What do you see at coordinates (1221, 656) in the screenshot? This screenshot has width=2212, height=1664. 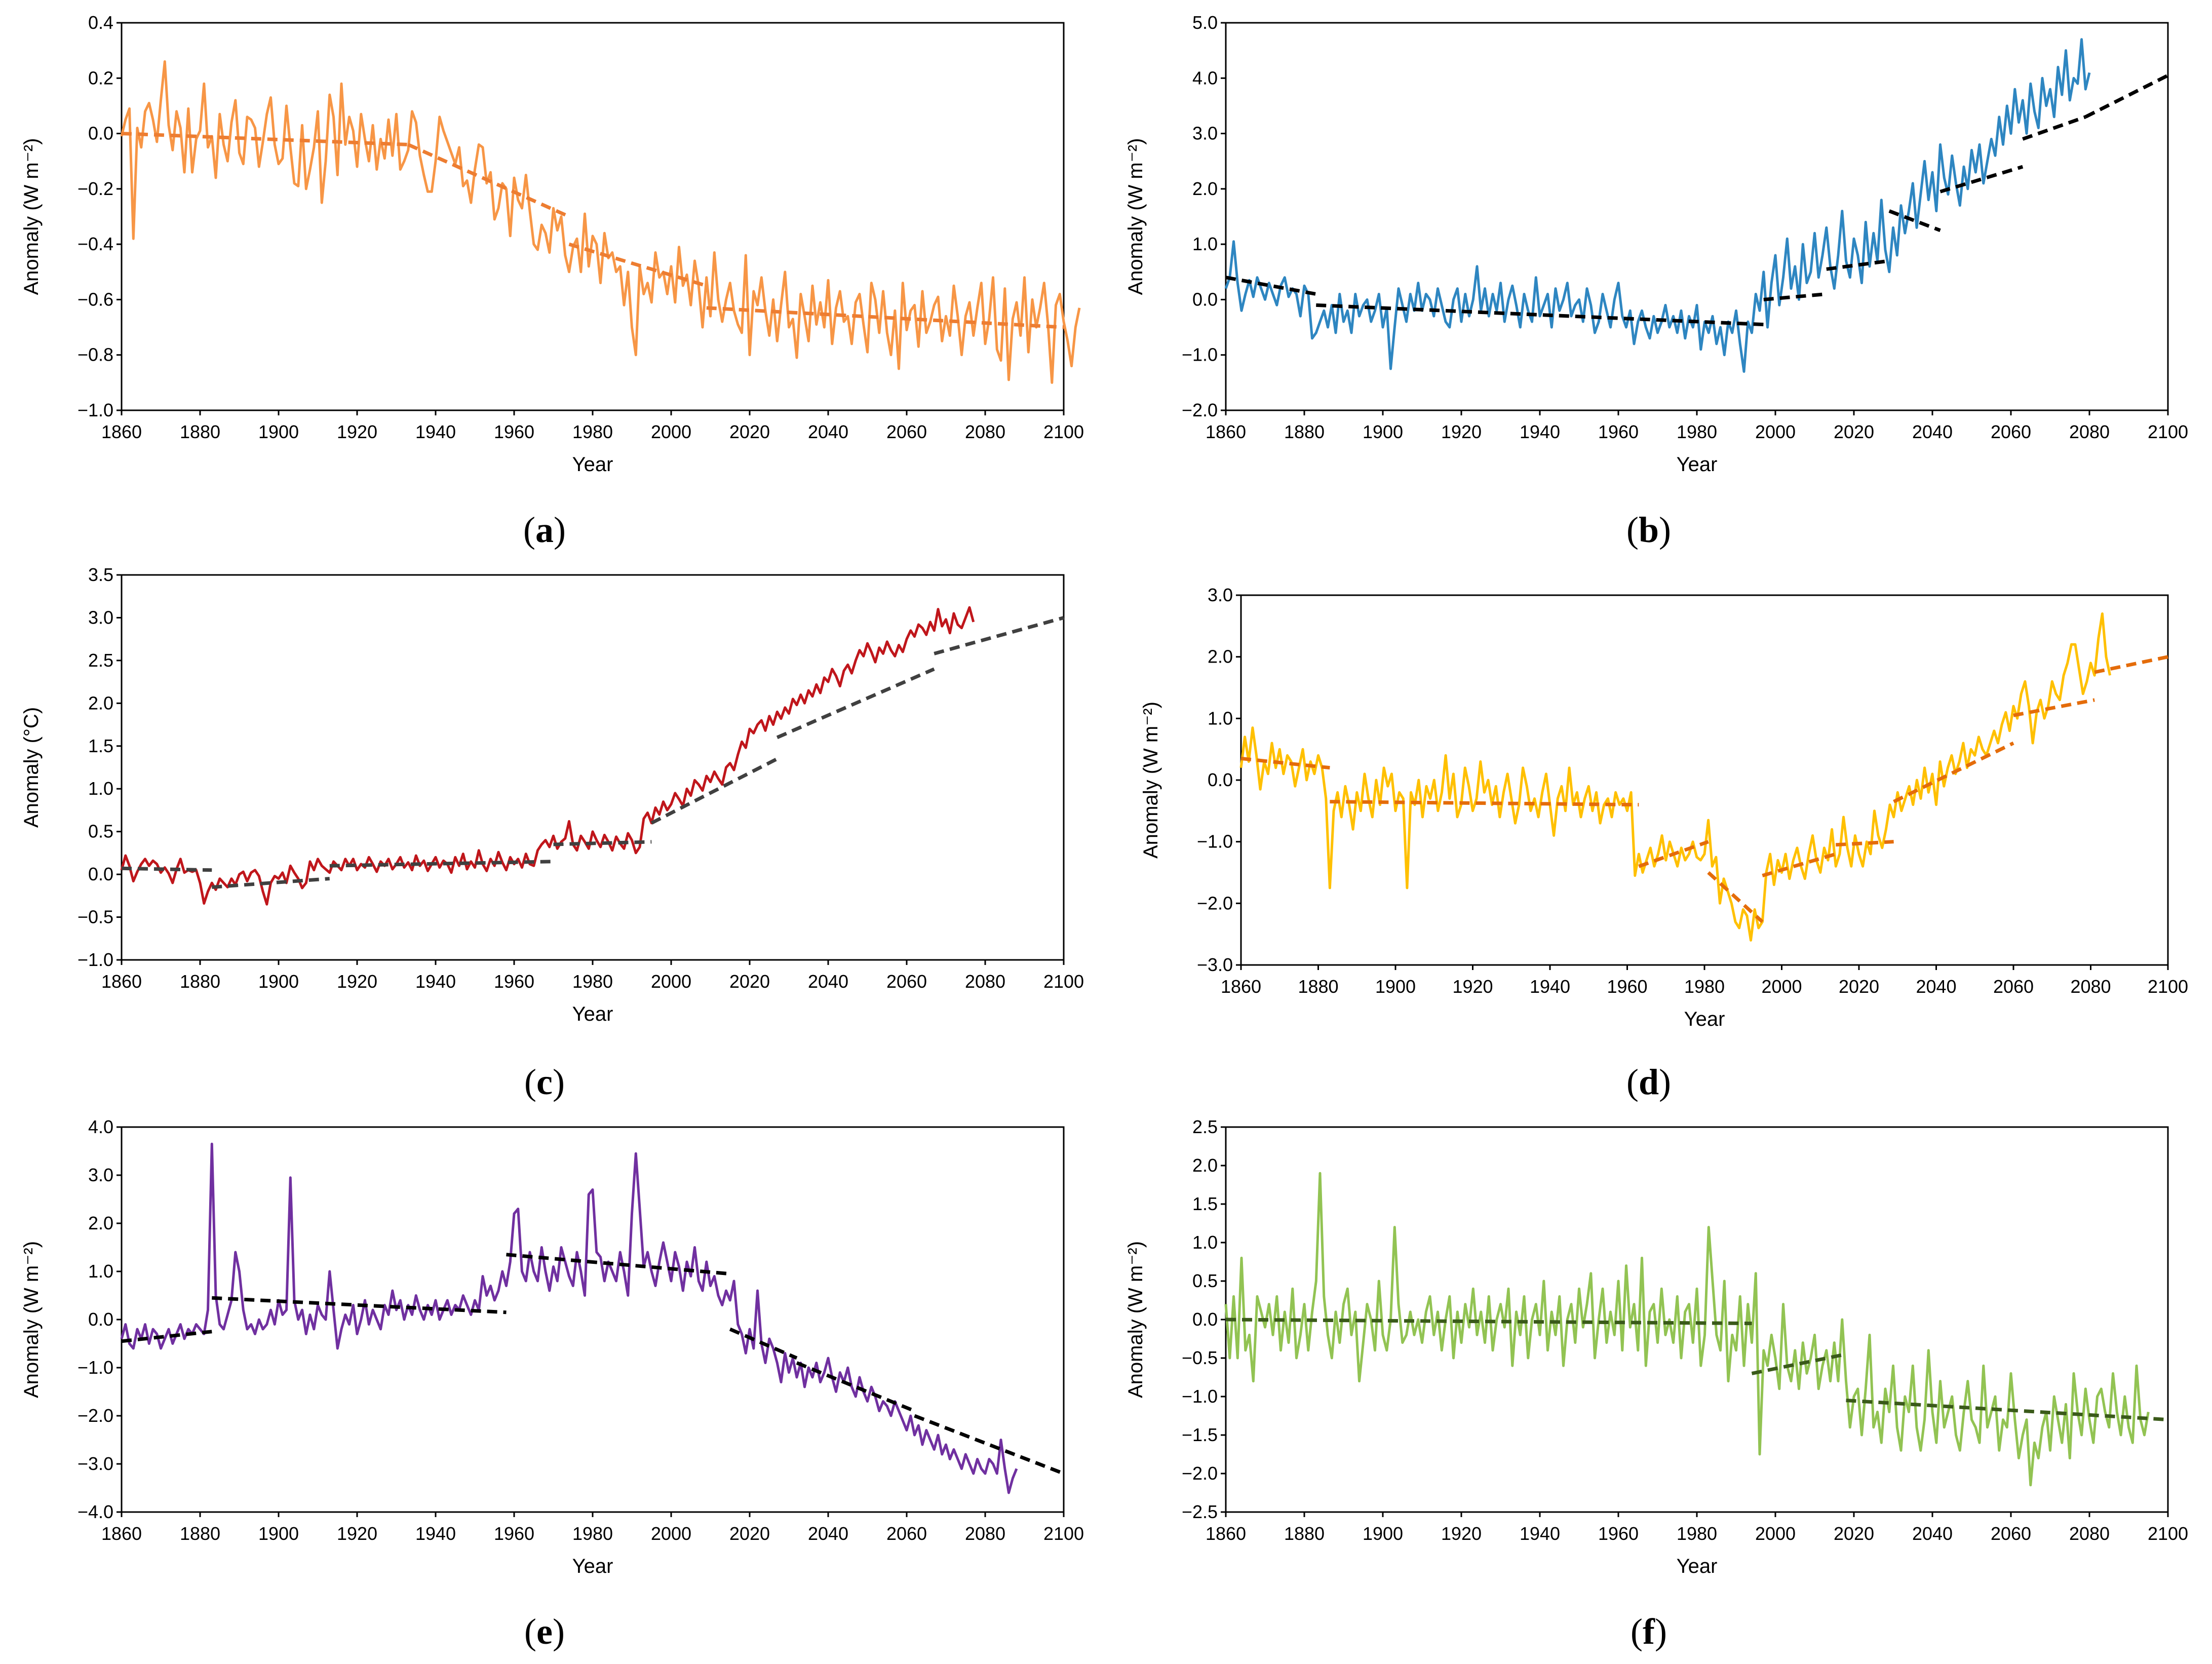 I see `y-tick-label: 2.0` at bounding box center [1221, 656].